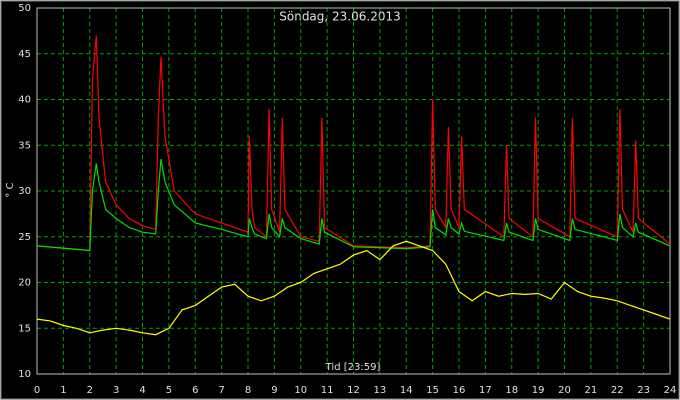 Image resolution: width=680 pixels, height=400 pixels. Describe the element at coordinates (564, 390) in the screenshot. I see `x-tick-label: 20` at that location.